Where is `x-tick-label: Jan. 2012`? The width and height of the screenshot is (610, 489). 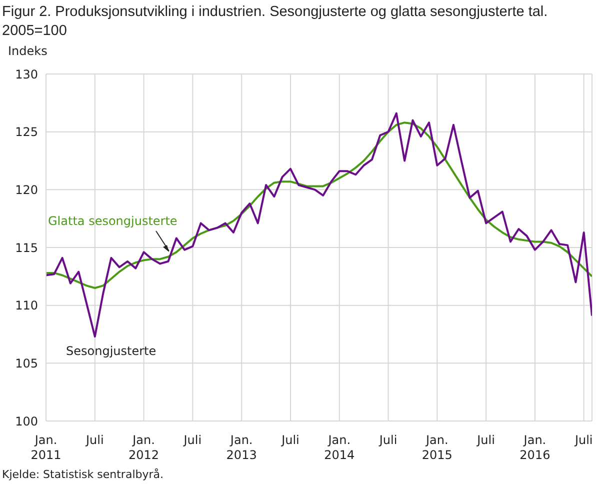
x-tick-label: Jan. 2012 is located at coordinates (144, 447).